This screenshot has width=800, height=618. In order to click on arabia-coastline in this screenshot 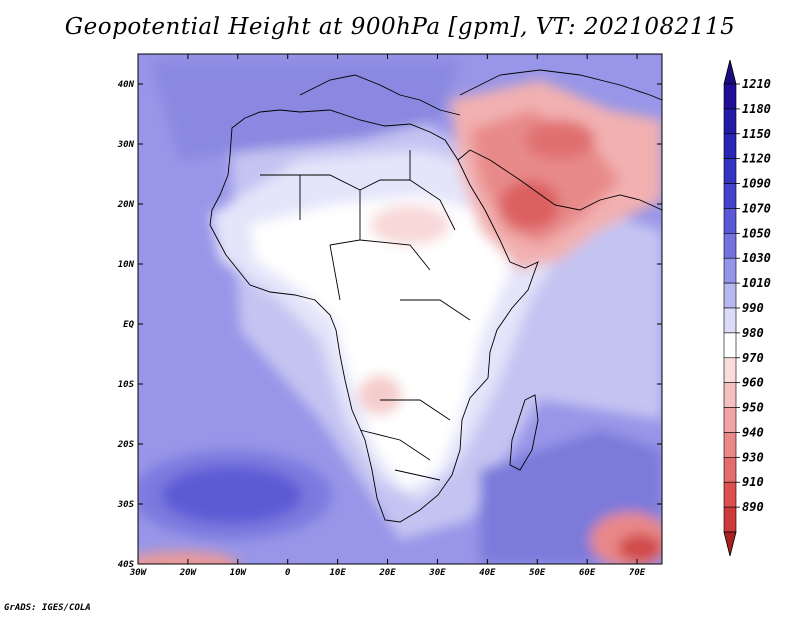, I will do `click(559, 180)`.